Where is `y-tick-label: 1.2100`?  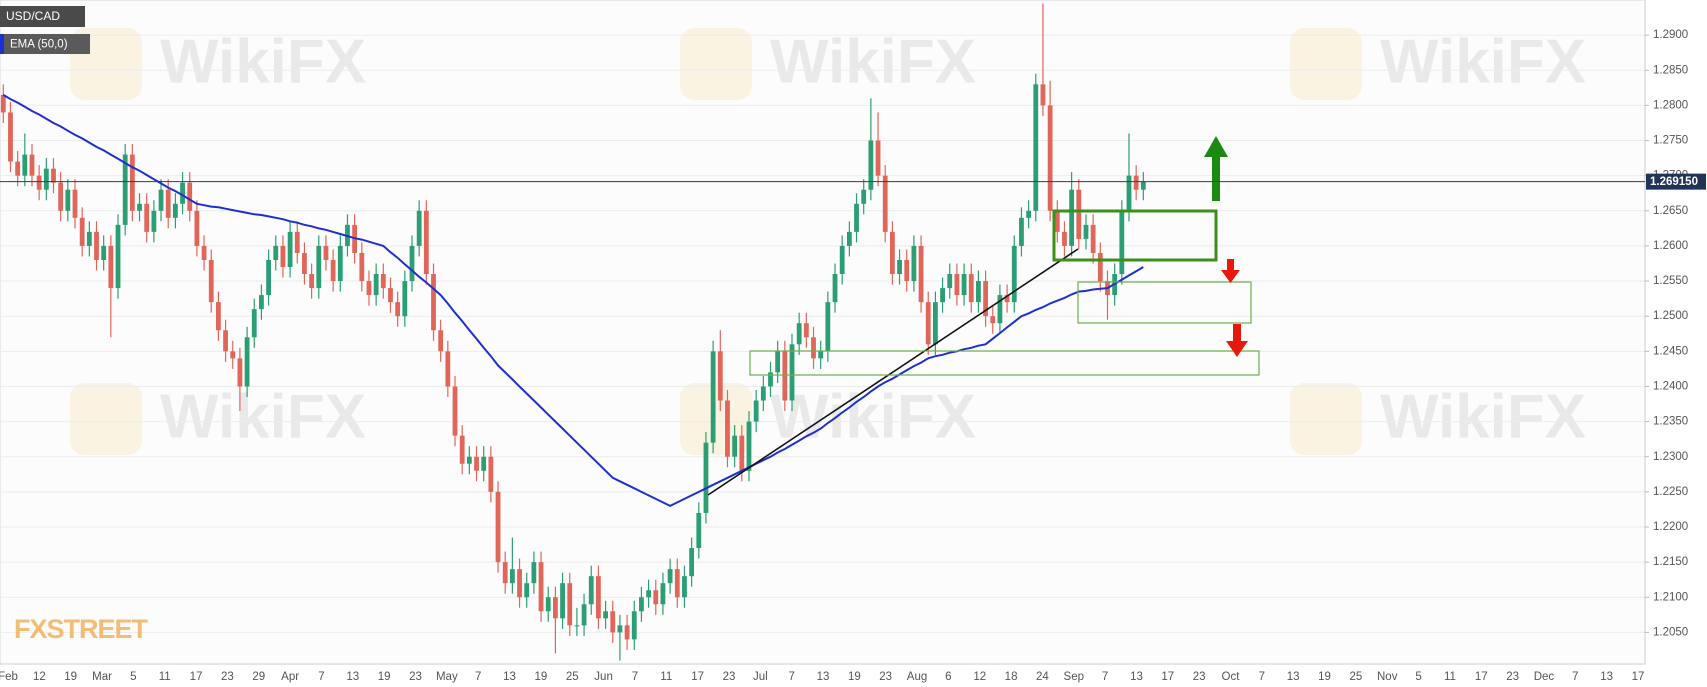 y-tick-label: 1.2100 is located at coordinates (1670, 597).